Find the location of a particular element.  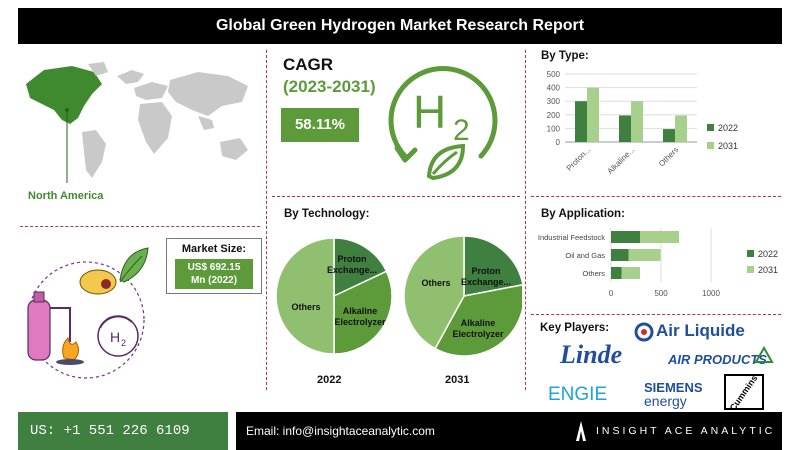

divider-vertical-left is located at coordinates (266, 220).